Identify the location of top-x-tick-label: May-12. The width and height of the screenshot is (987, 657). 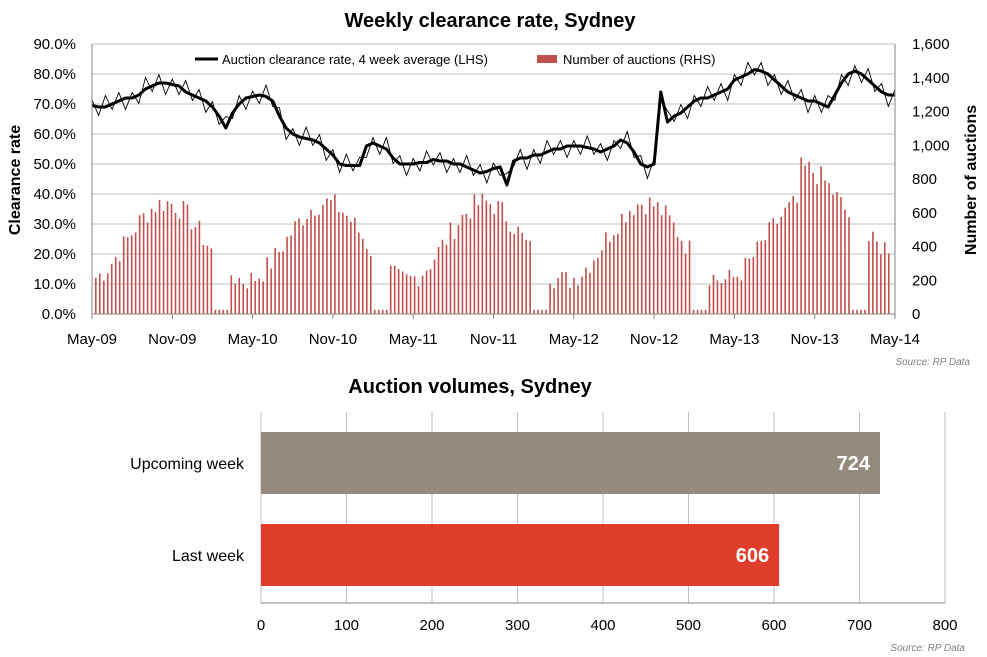
(574, 339).